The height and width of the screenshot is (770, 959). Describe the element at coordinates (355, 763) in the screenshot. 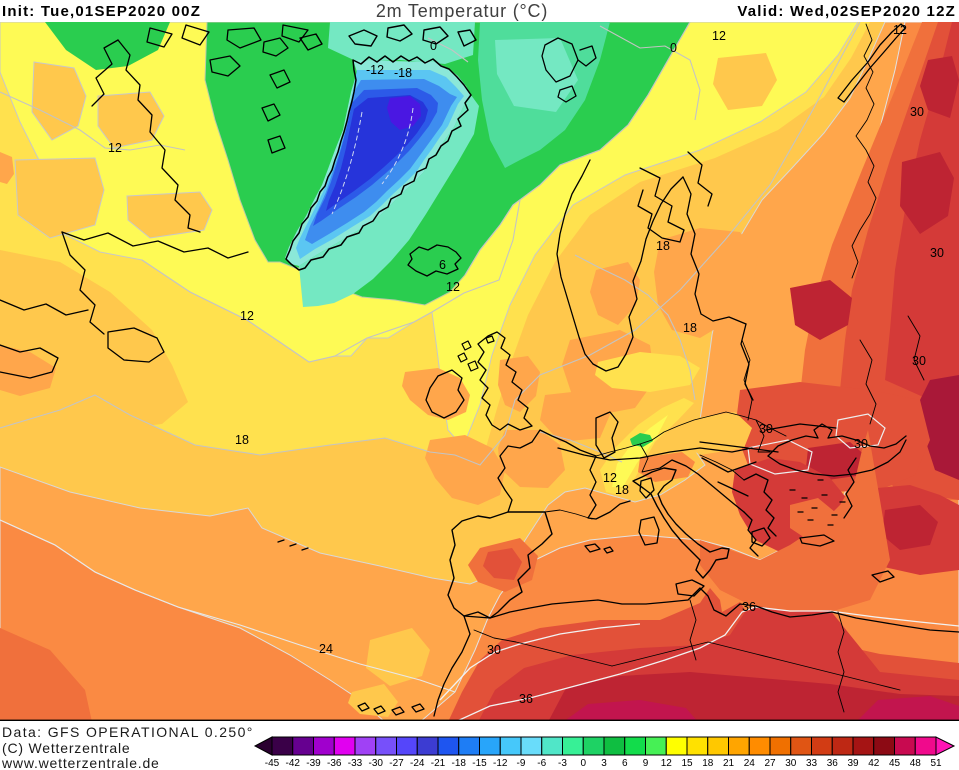

I see `svg-text: -33` at that location.